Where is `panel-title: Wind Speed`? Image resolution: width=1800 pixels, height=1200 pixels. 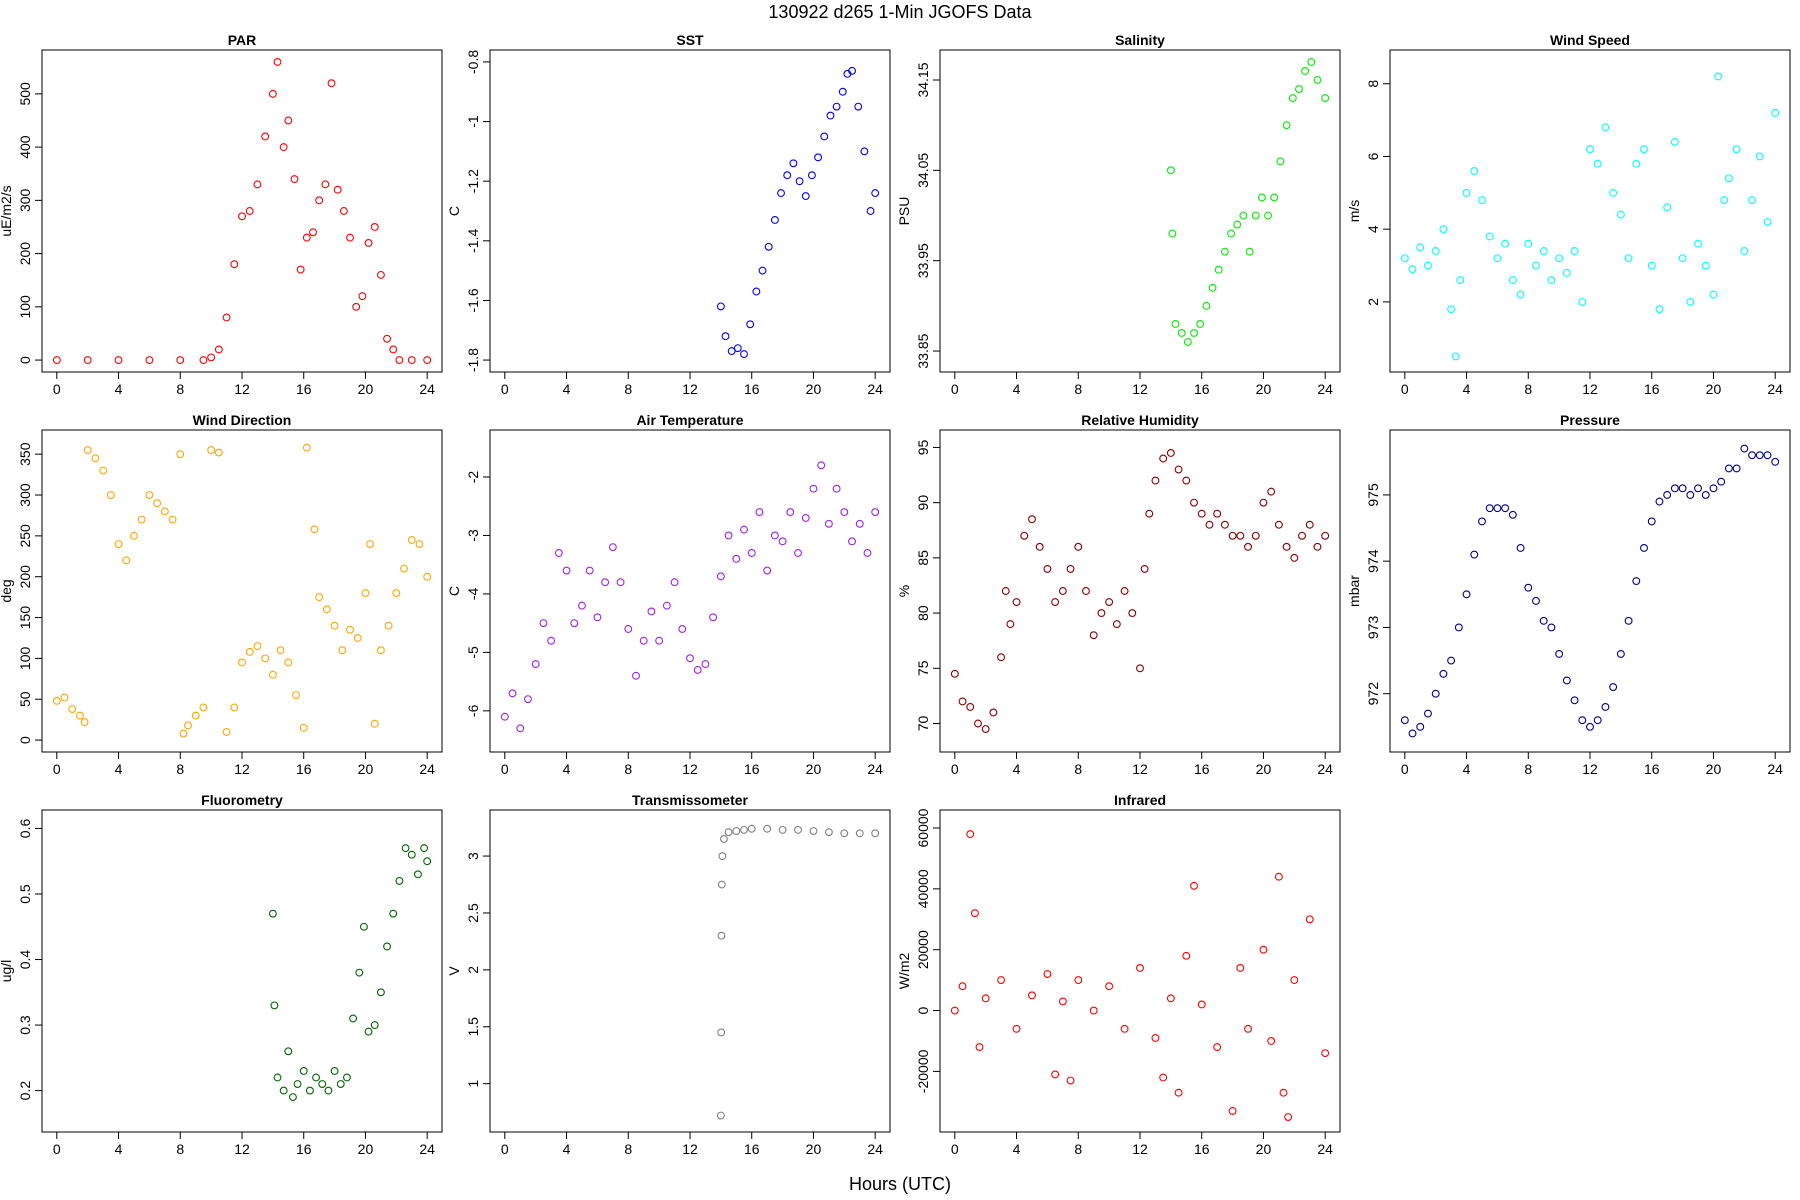 panel-title: Wind Speed is located at coordinates (1590, 40).